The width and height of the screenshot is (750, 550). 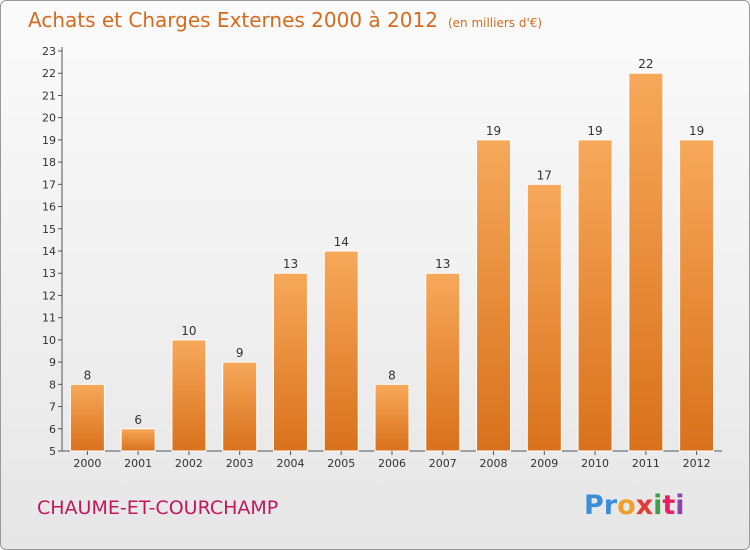 I want to click on bar-2000, so click(x=87, y=417).